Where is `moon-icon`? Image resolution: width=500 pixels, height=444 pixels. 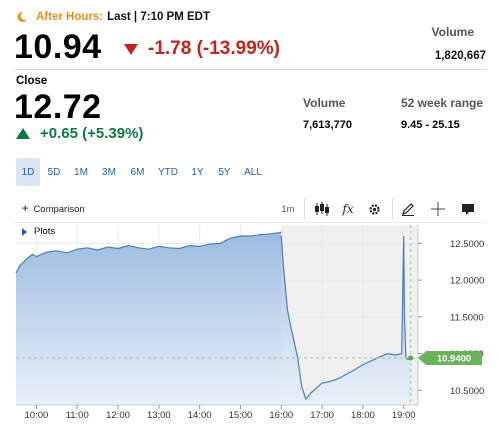 moon-icon is located at coordinates (22, 16).